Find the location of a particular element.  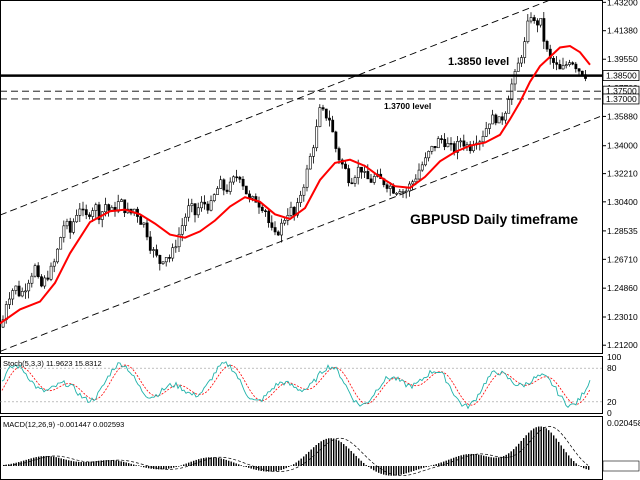

axis-label-box is located at coordinates (621, 75).